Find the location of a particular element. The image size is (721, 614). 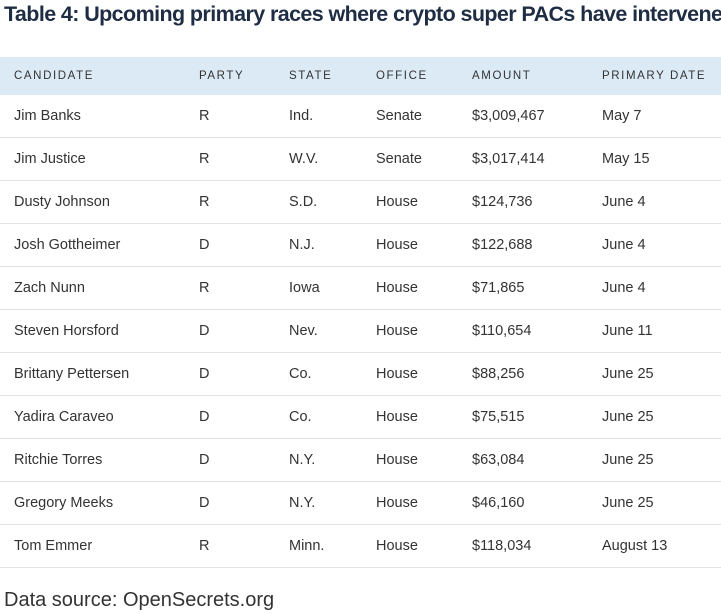

table-cell: $124,736 is located at coordinates (537, 202).